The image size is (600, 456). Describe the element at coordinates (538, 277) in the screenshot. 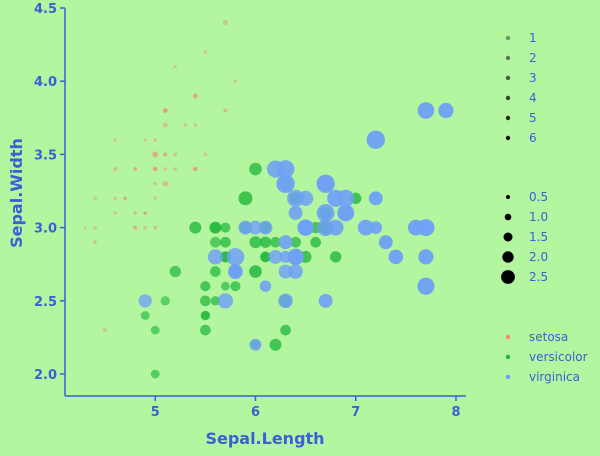

I see `legend-petal-width-label: 2.5` at that location.